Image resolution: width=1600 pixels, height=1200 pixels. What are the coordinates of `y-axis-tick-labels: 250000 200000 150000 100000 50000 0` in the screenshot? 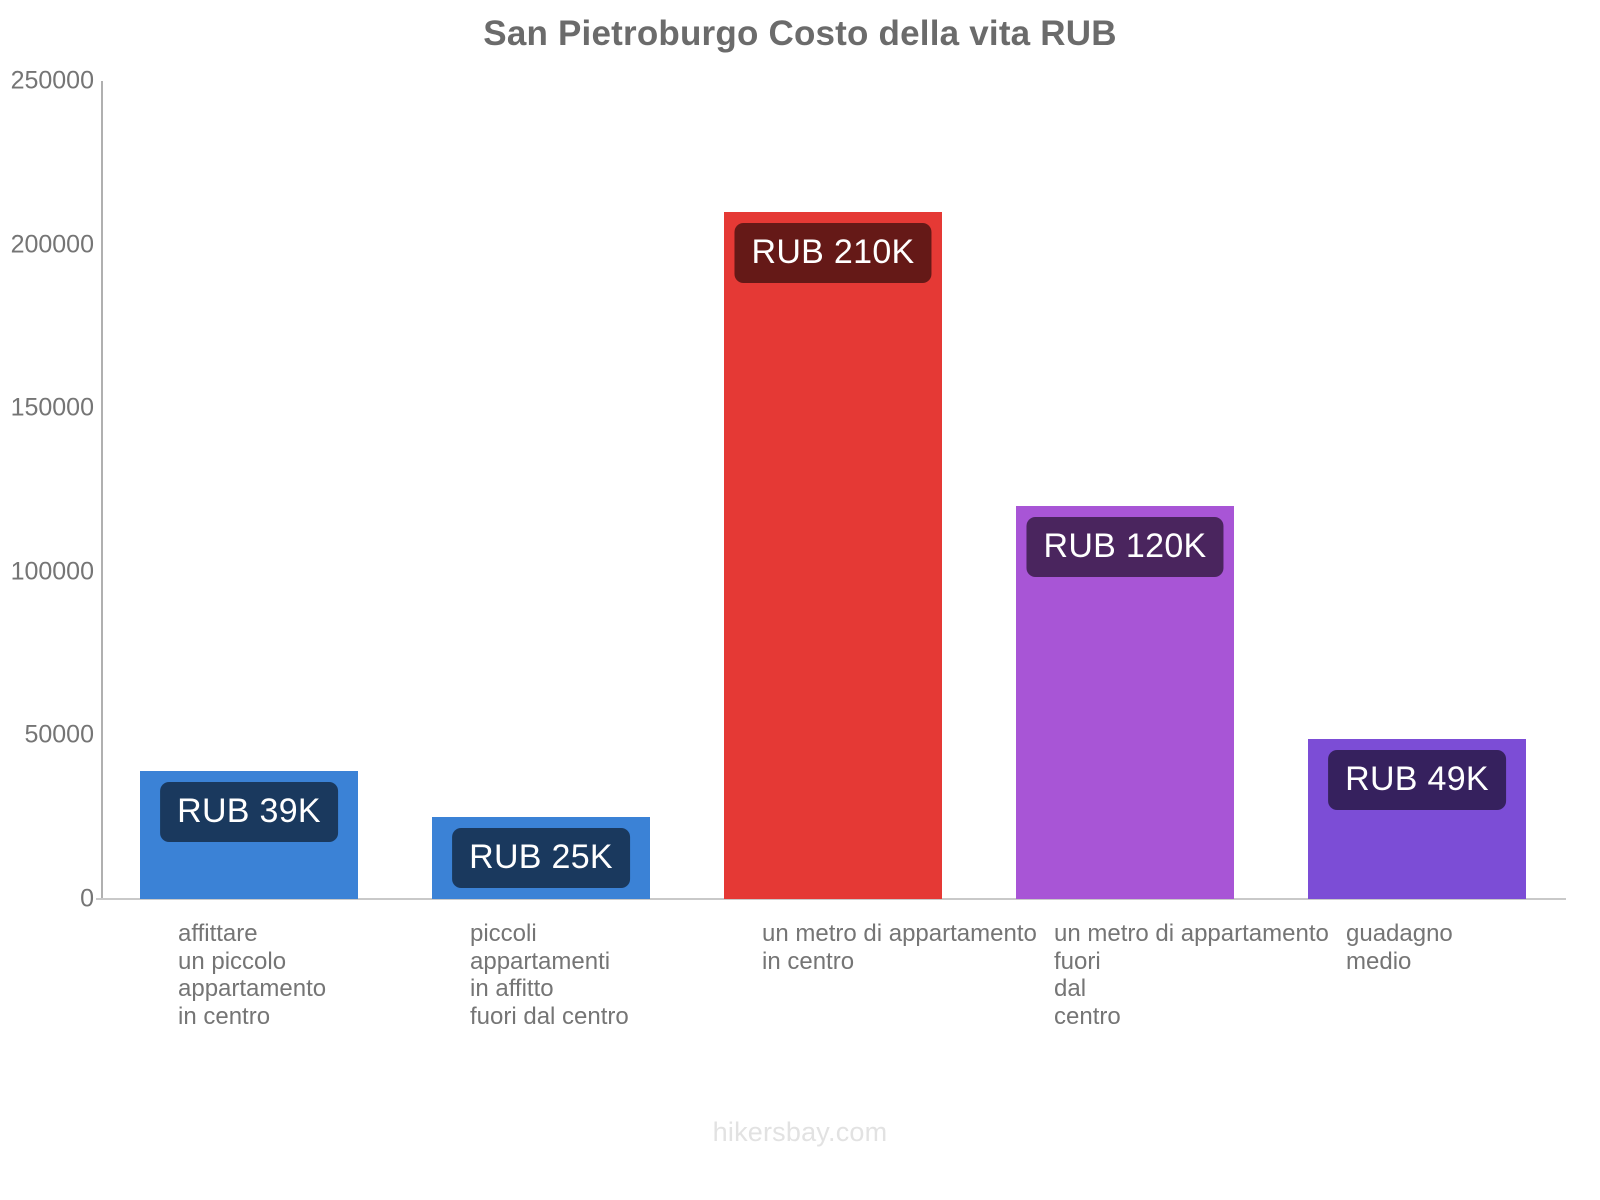 It's located at (47, 600).